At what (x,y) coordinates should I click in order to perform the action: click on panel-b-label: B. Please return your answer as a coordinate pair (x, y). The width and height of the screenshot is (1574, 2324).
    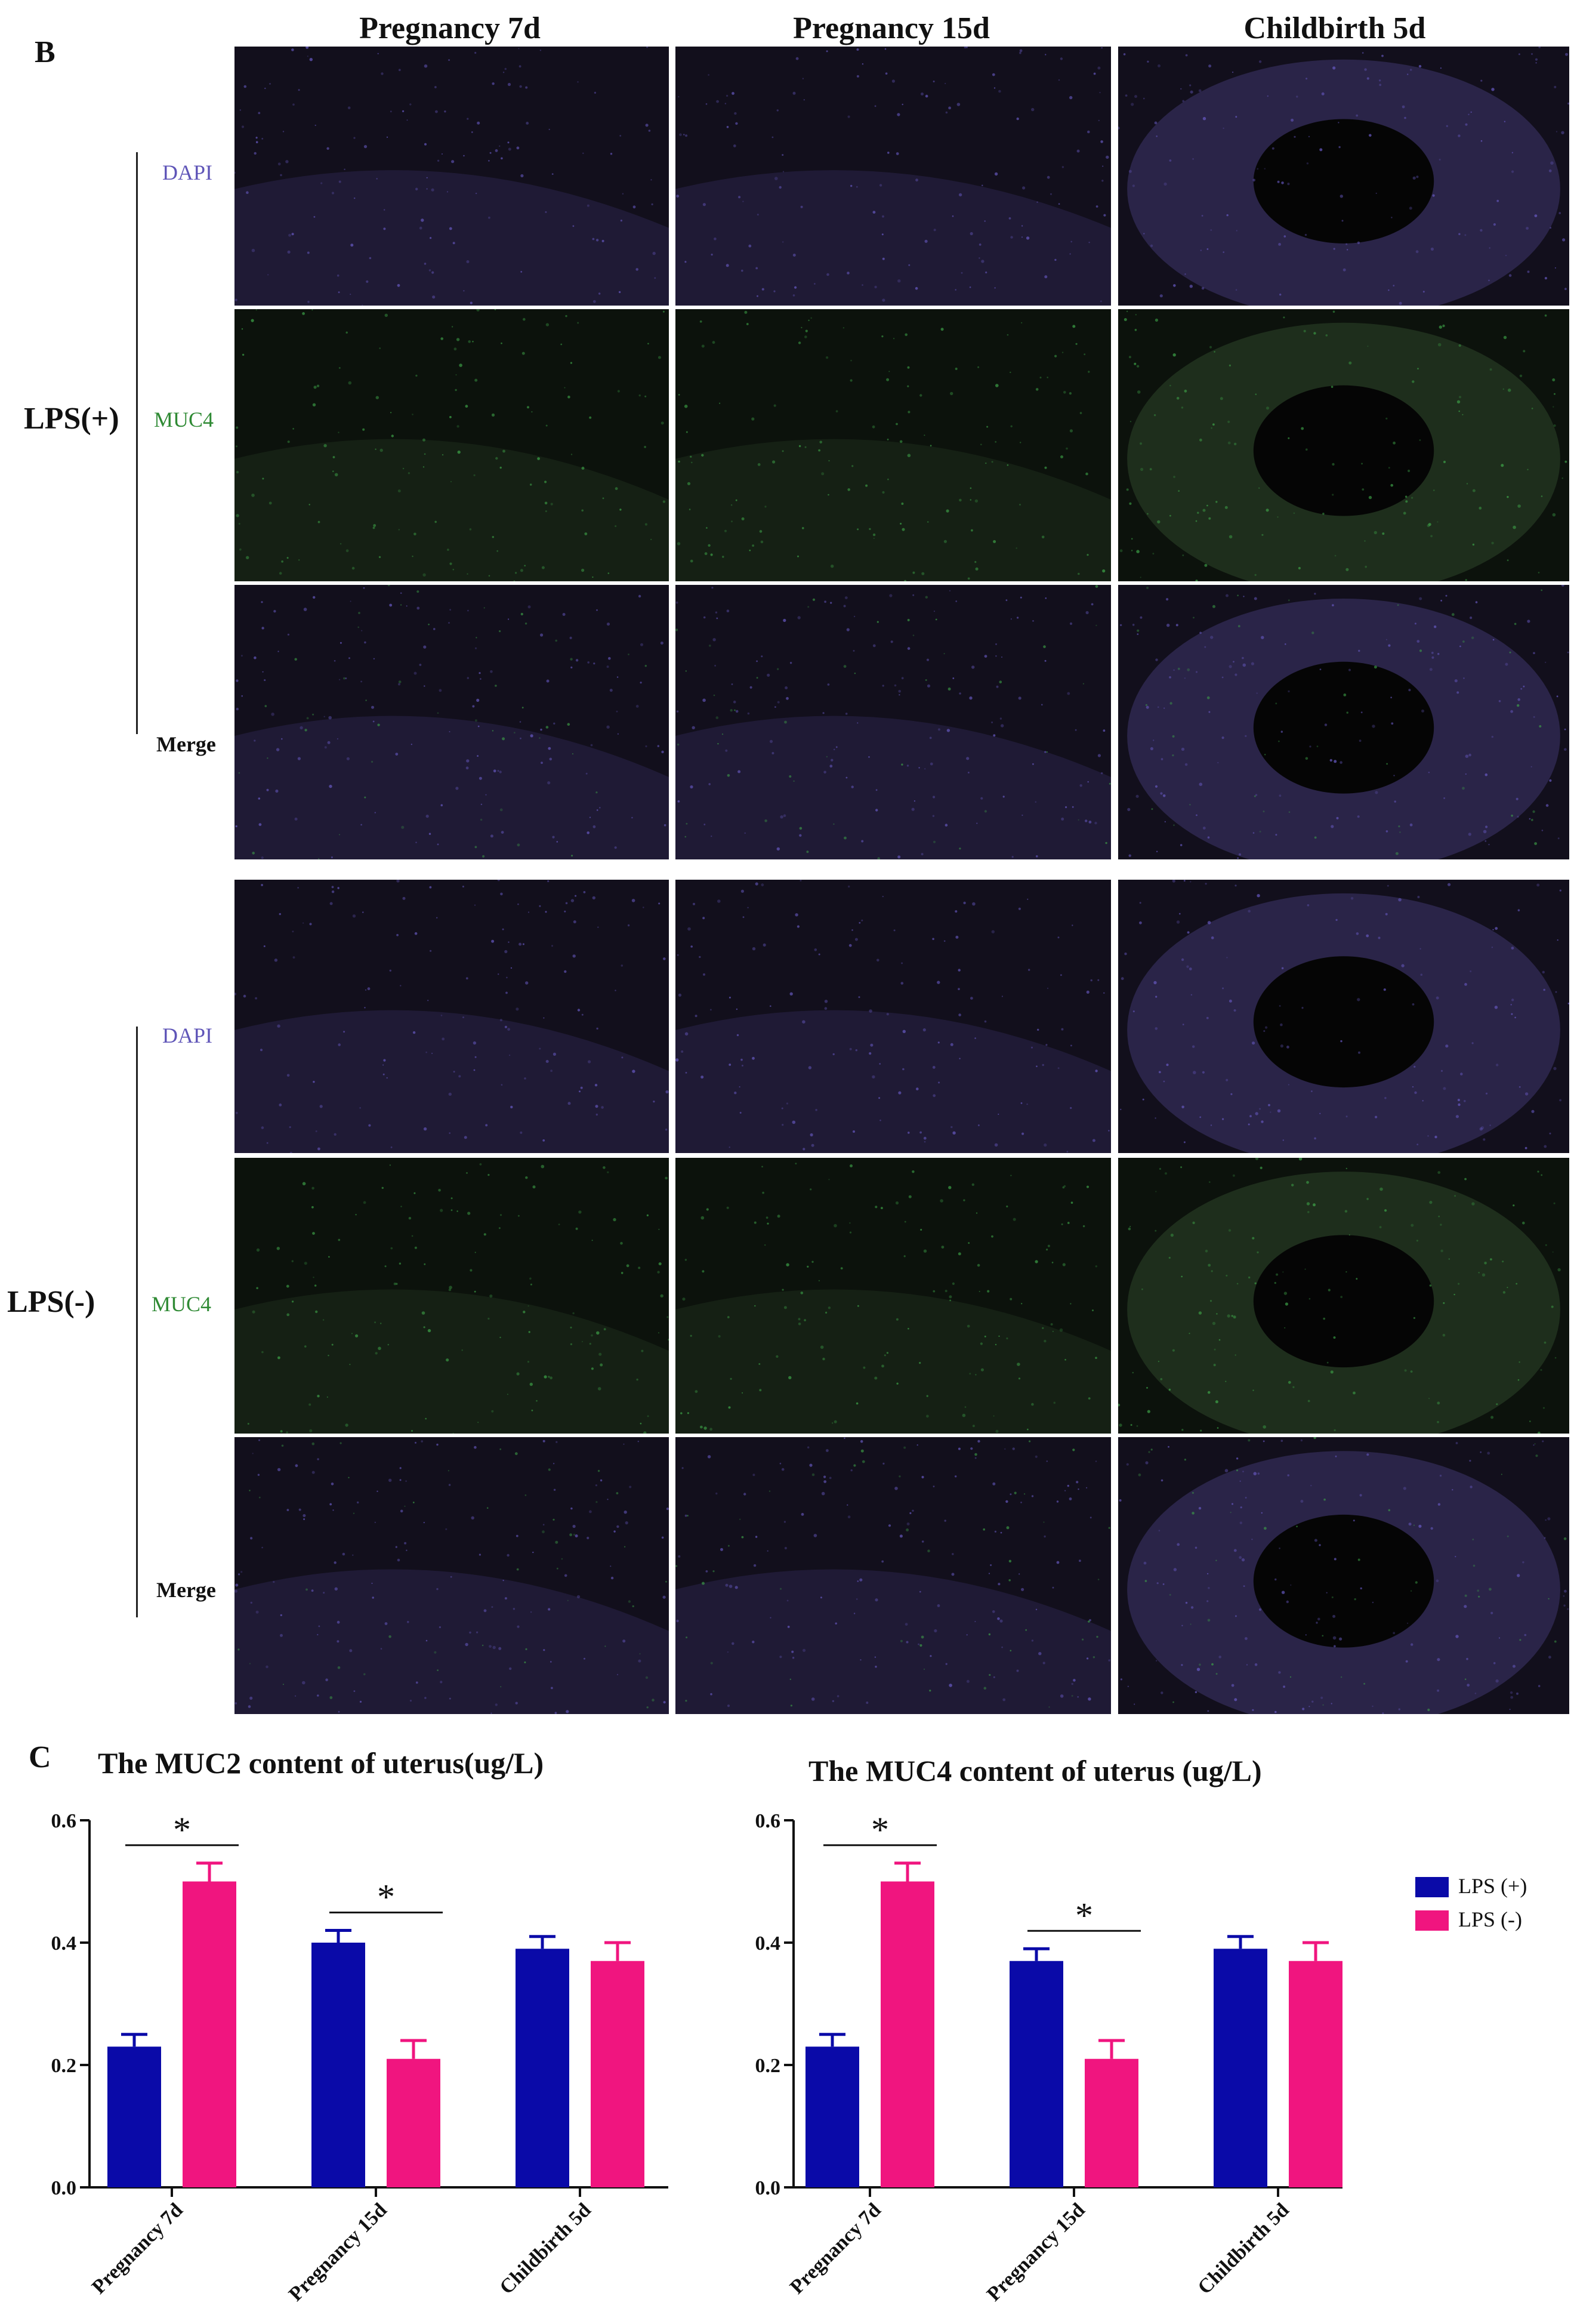
    Looking at the image, I should click on (45, 52).